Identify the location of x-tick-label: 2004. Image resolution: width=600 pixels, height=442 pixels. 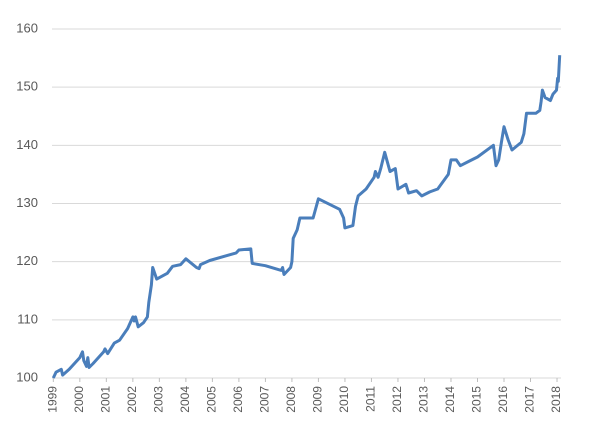
(185, 399).